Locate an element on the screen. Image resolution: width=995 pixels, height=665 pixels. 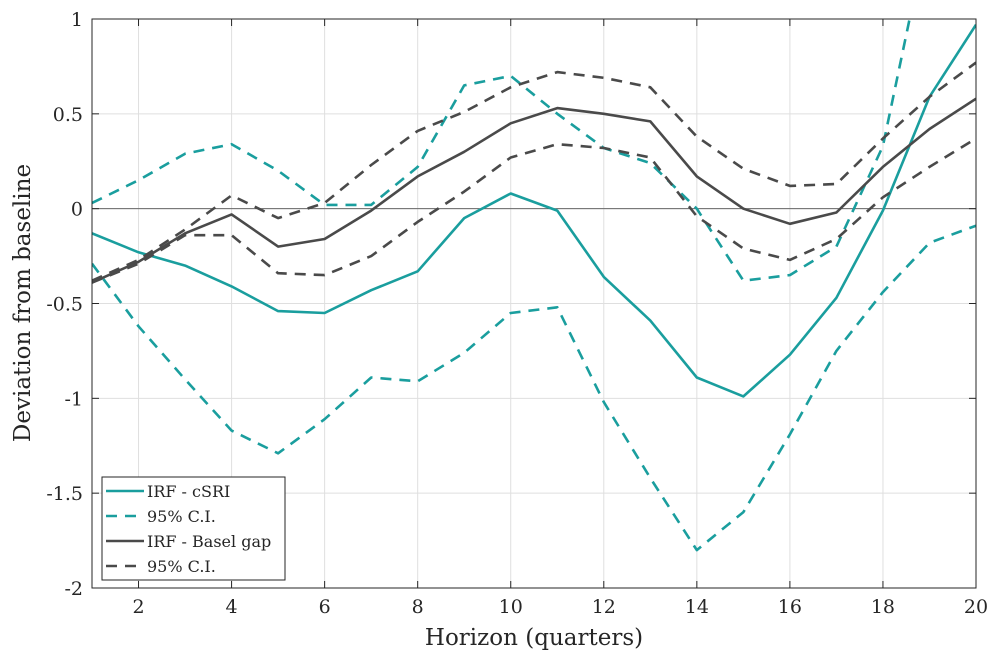
x-tick-label: 14 is located at coordinates (697, 607).